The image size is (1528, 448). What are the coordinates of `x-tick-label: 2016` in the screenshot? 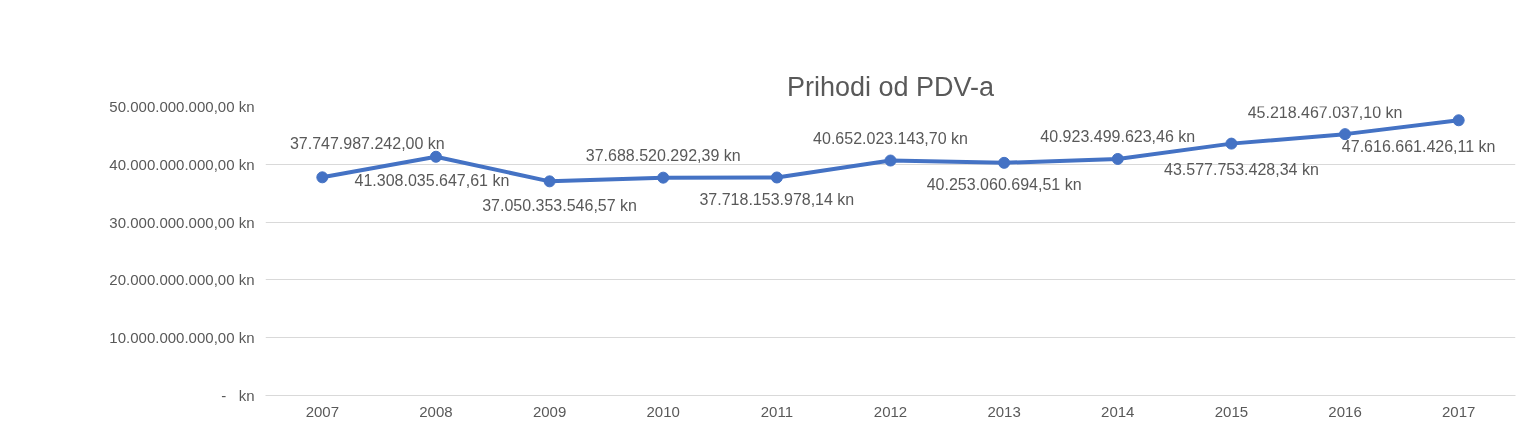 It's located at (1345, 411).